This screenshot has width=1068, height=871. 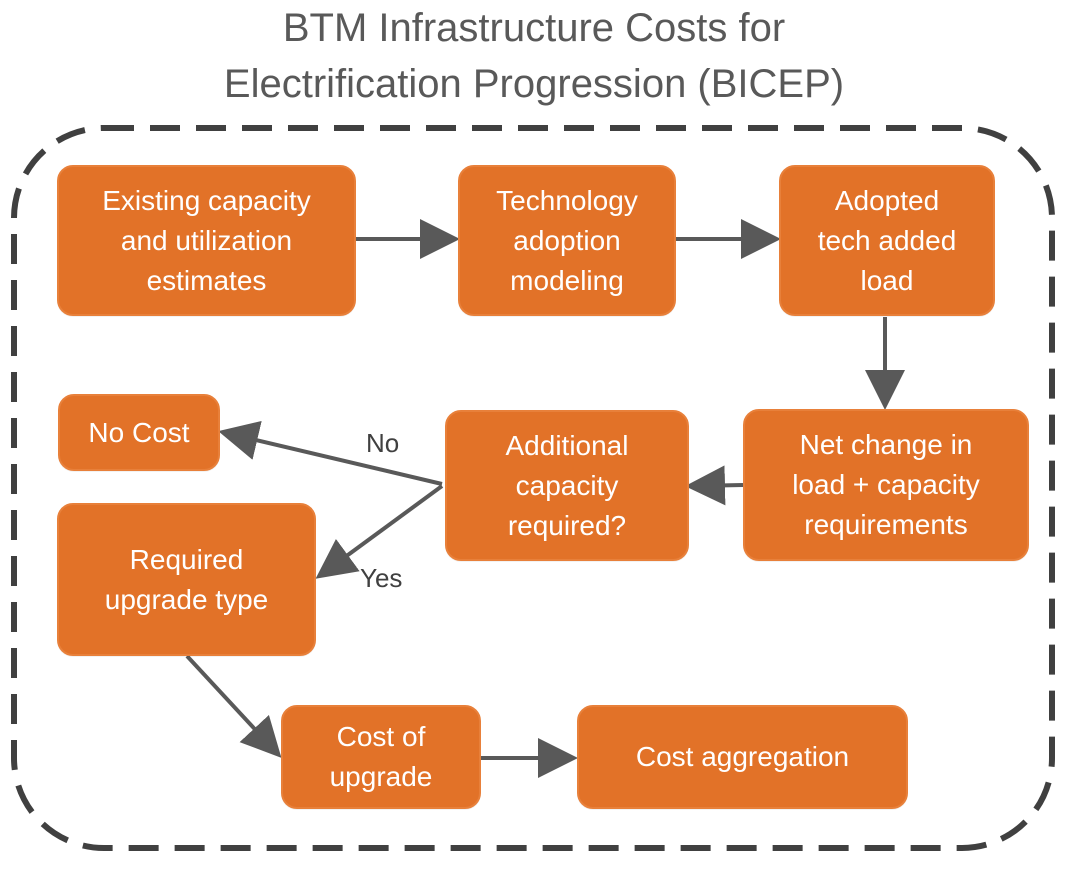 I want to click on node-technology-adoption: Technology adoption modeling, so click(x=567, y=240).